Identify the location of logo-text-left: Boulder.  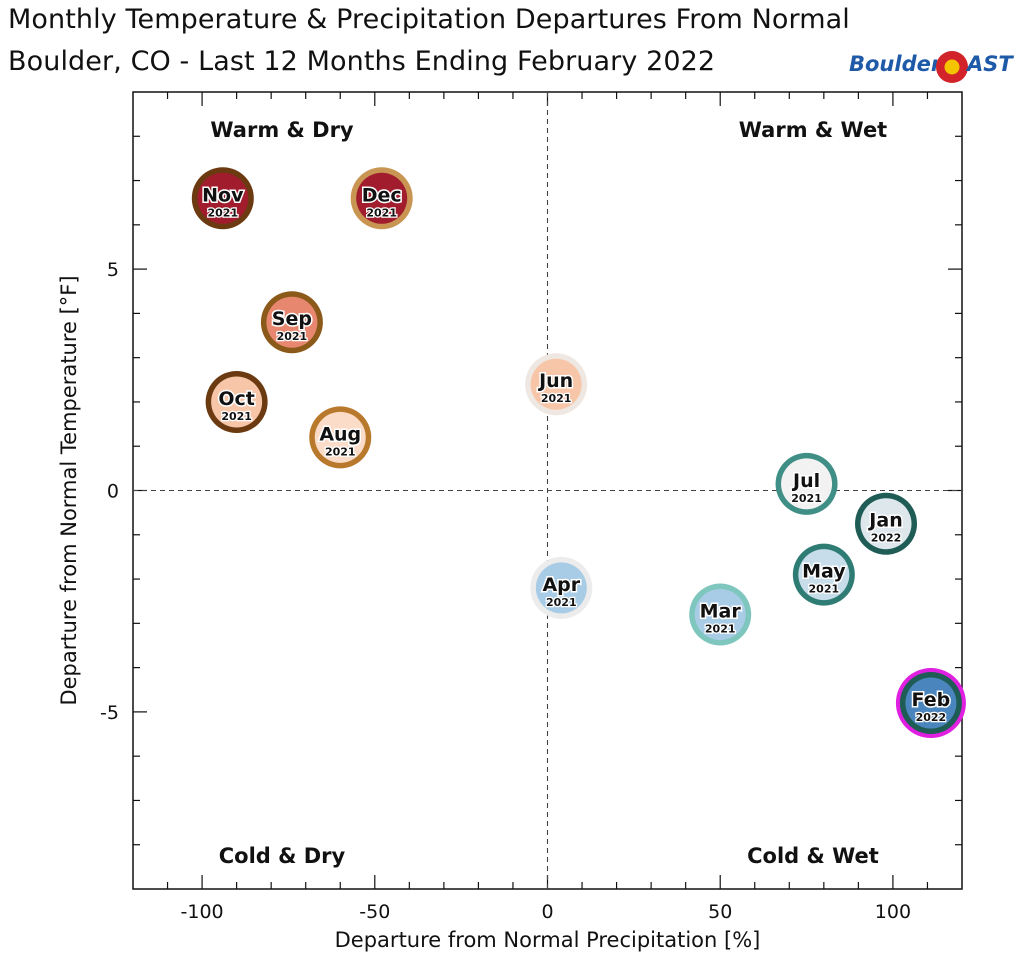
(895, 64).